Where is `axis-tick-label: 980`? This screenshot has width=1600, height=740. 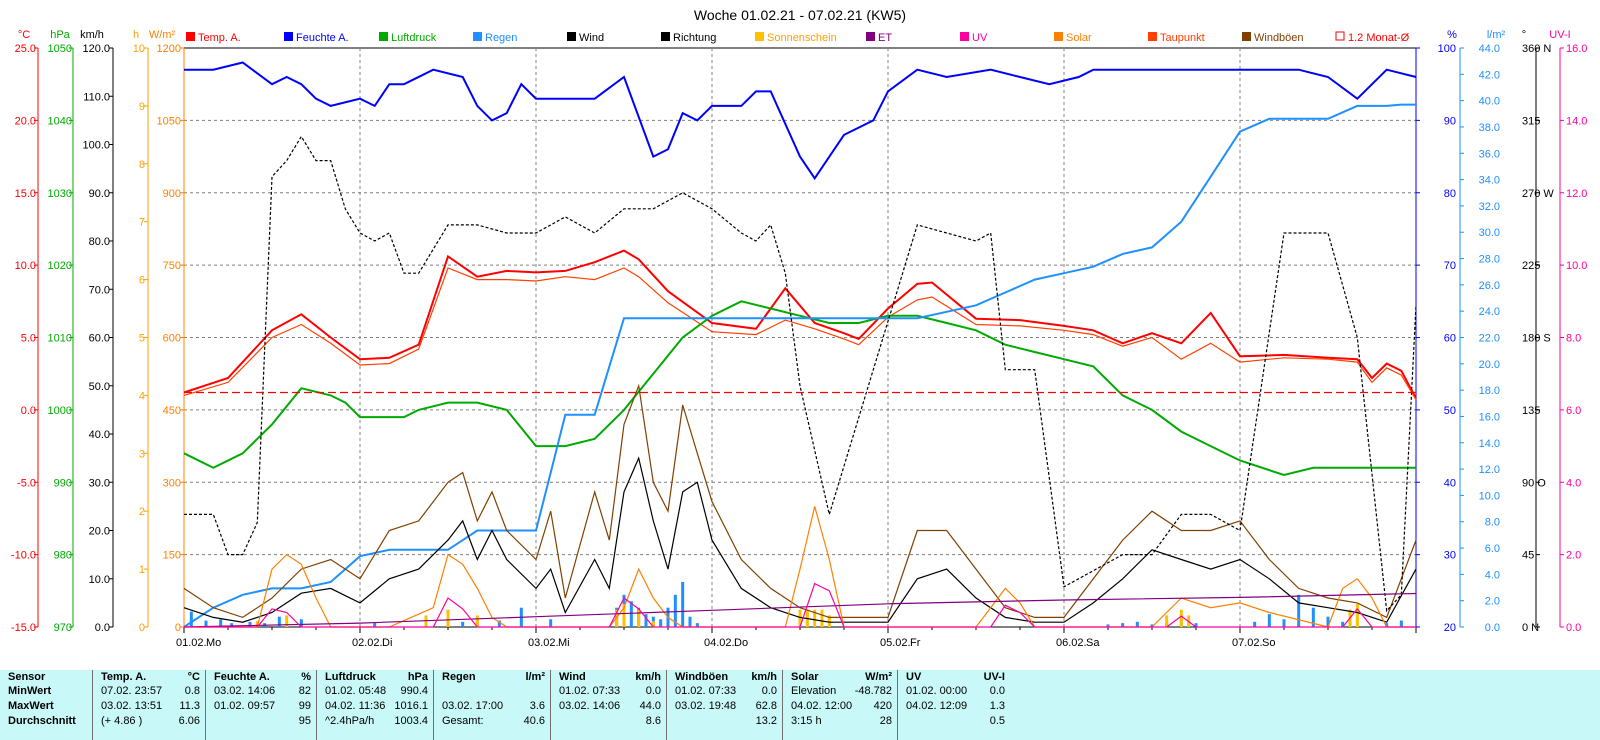 axis-tick-label: 980 is located at coordinates (63, 556).